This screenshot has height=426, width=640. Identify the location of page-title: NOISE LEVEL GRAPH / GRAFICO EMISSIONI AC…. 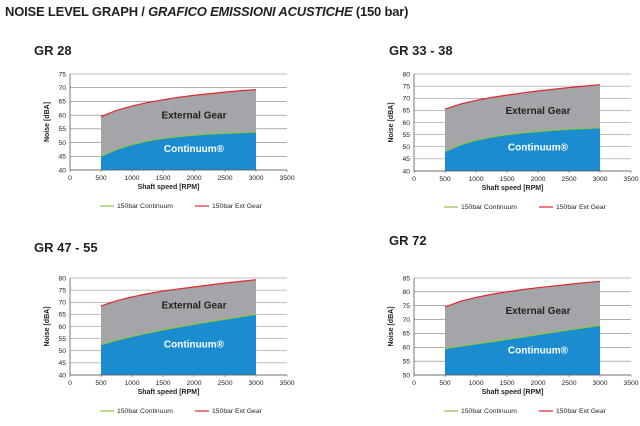
(206, 11).